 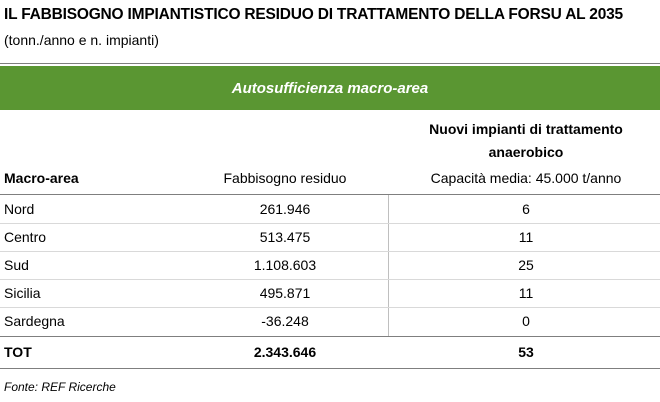 I want to click on section-band-label: Autosufficienza macro-area, so click(x=330, y=88).